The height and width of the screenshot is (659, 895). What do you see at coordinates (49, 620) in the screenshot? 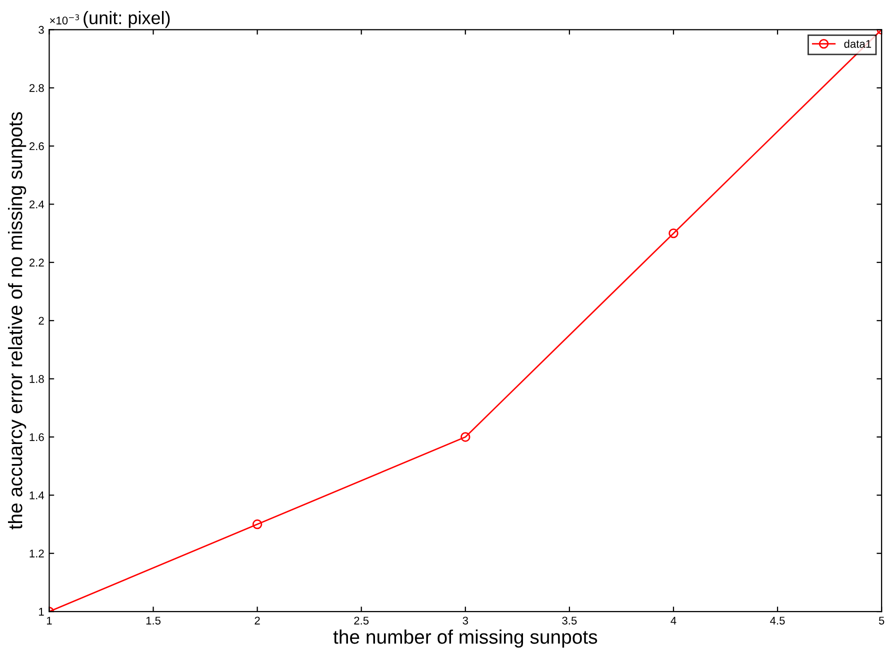
I see `x-tick-label: 1` at bounding box center [49, 620].